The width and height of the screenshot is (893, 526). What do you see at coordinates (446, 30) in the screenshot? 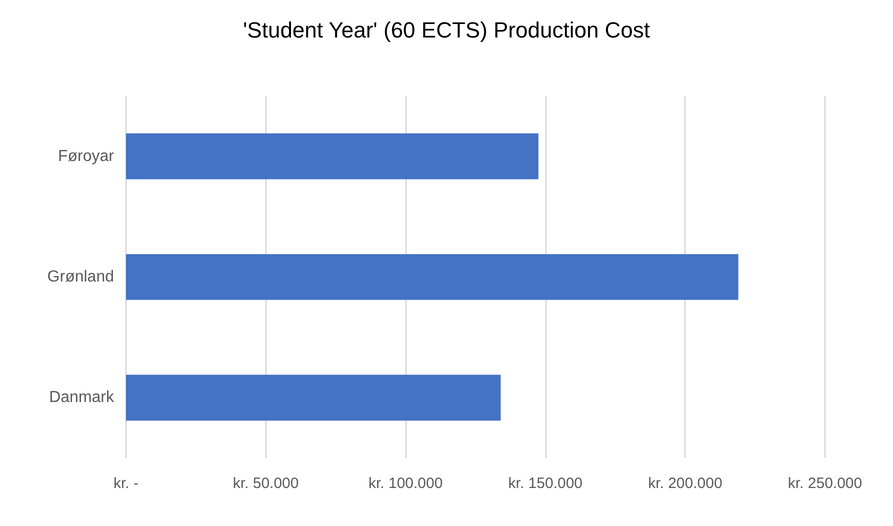
I see `chart-title: 'Student Year' (60 ECTS) Production Cost` at bounding box center [446, 30].